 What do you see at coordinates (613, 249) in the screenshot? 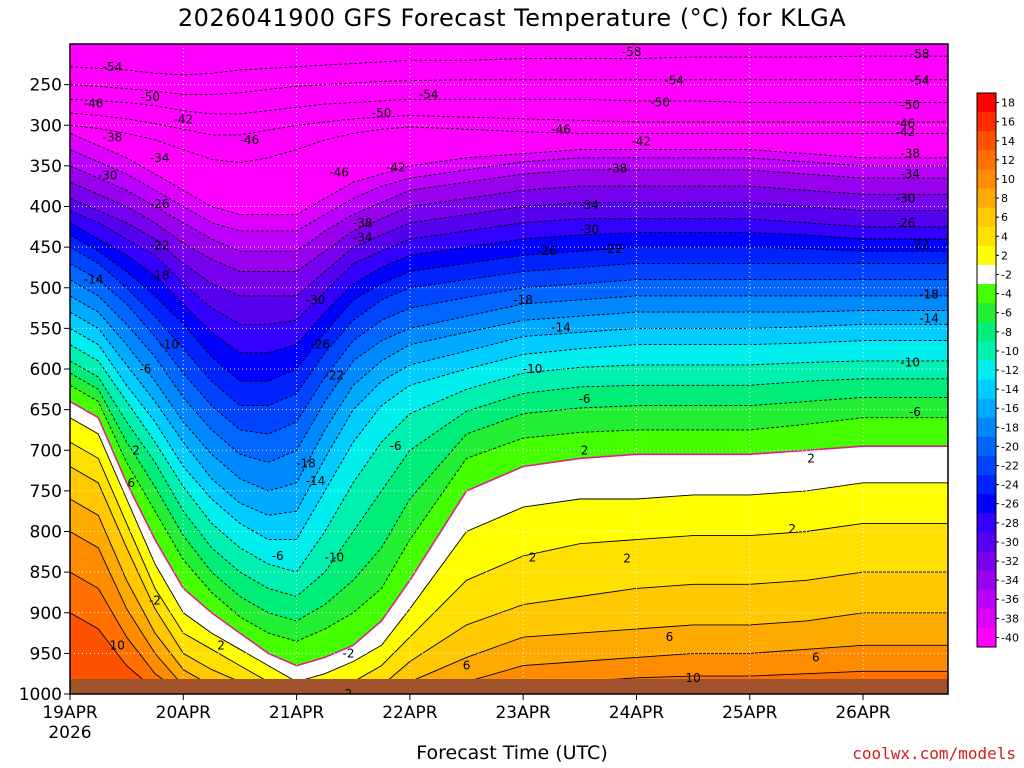
I see `contour-label-37: -22` at bounding box center [613, 249].